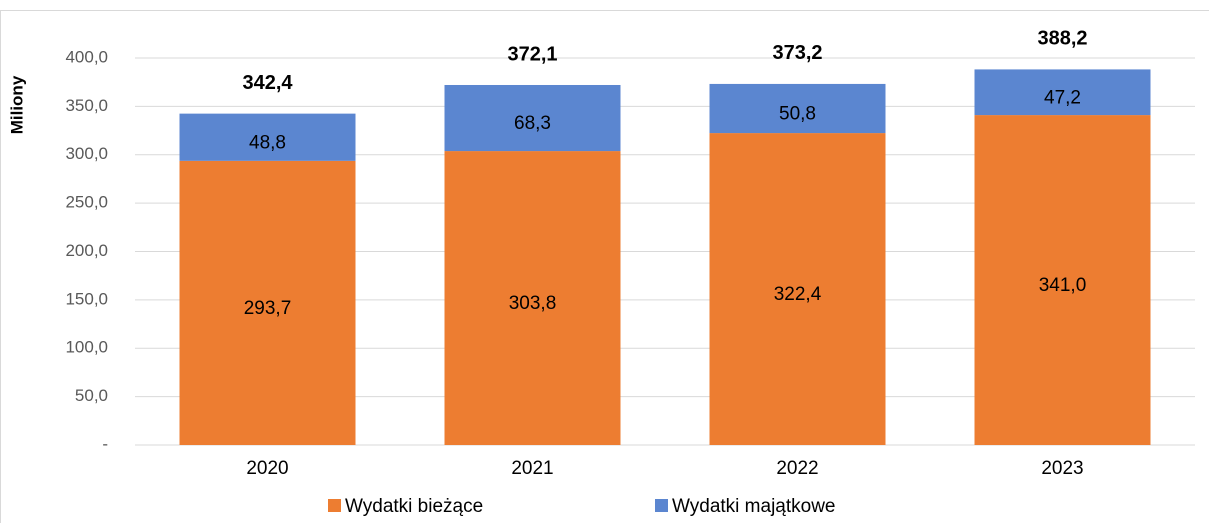 The width and height of the screenshot is (1209, 523). I want to click on legend-label: Wydatki bieżące, so click(414, 506).